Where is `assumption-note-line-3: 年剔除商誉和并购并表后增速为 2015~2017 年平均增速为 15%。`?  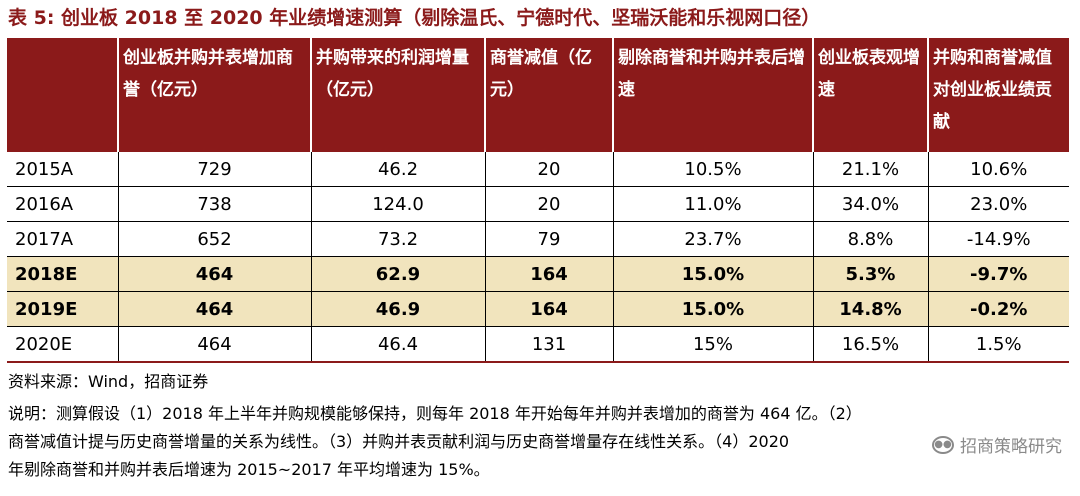
assumption-note-line-3: 年剔除商誉和并购并表后增速为 2015~2017 年平均增速为 15%。 is located at coordinates (249, 469).